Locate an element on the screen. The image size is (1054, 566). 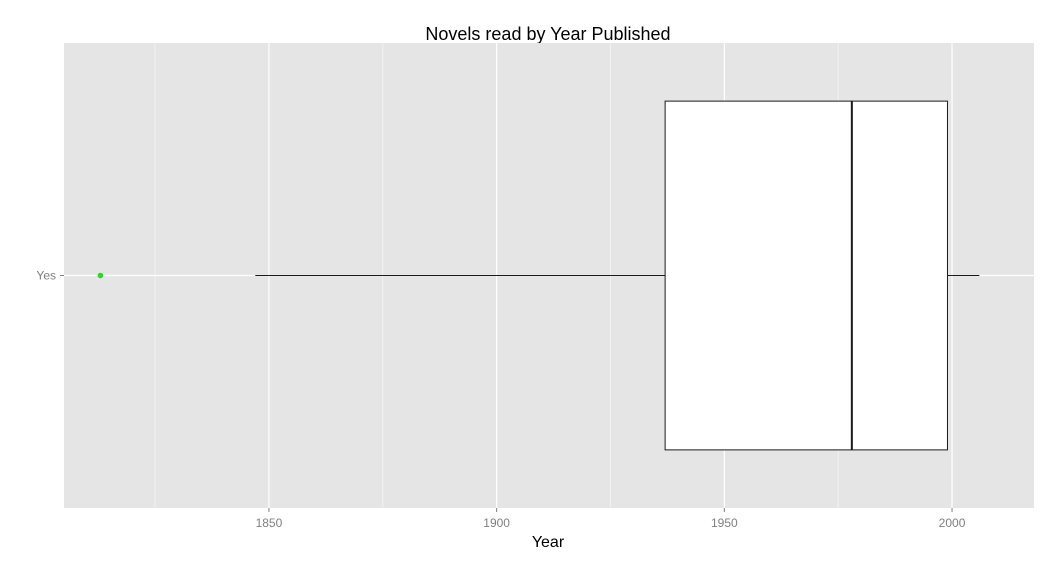
y-tick-label: Yes is located at coordinates (46, 276).